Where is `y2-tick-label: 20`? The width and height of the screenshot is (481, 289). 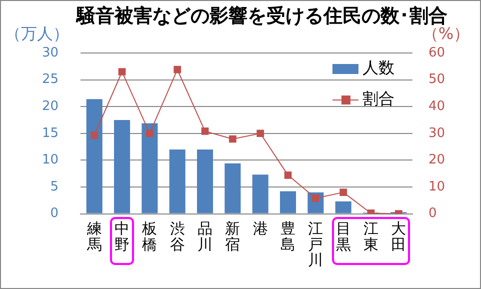 y2-tick-label: 20 is located at coordinates (437, 160).